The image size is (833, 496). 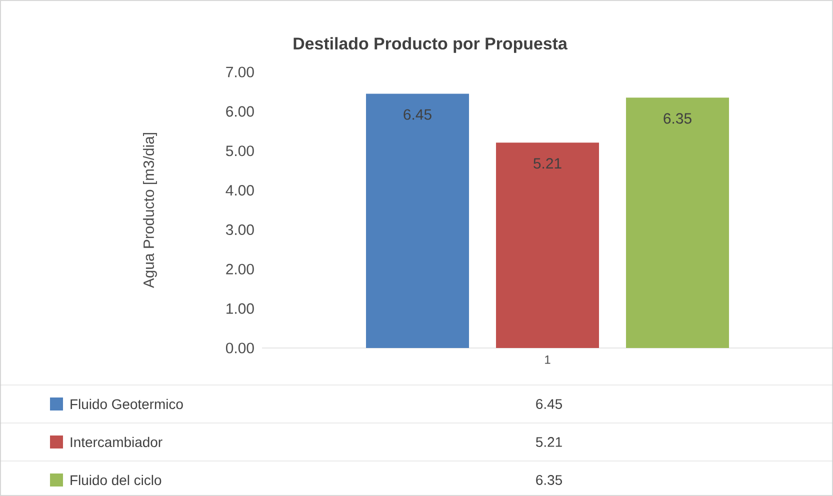 What do you see at coordinates (547, 360) in the screenshot?
I see `x-tick-label: 1` at bounding box center [547, 360].